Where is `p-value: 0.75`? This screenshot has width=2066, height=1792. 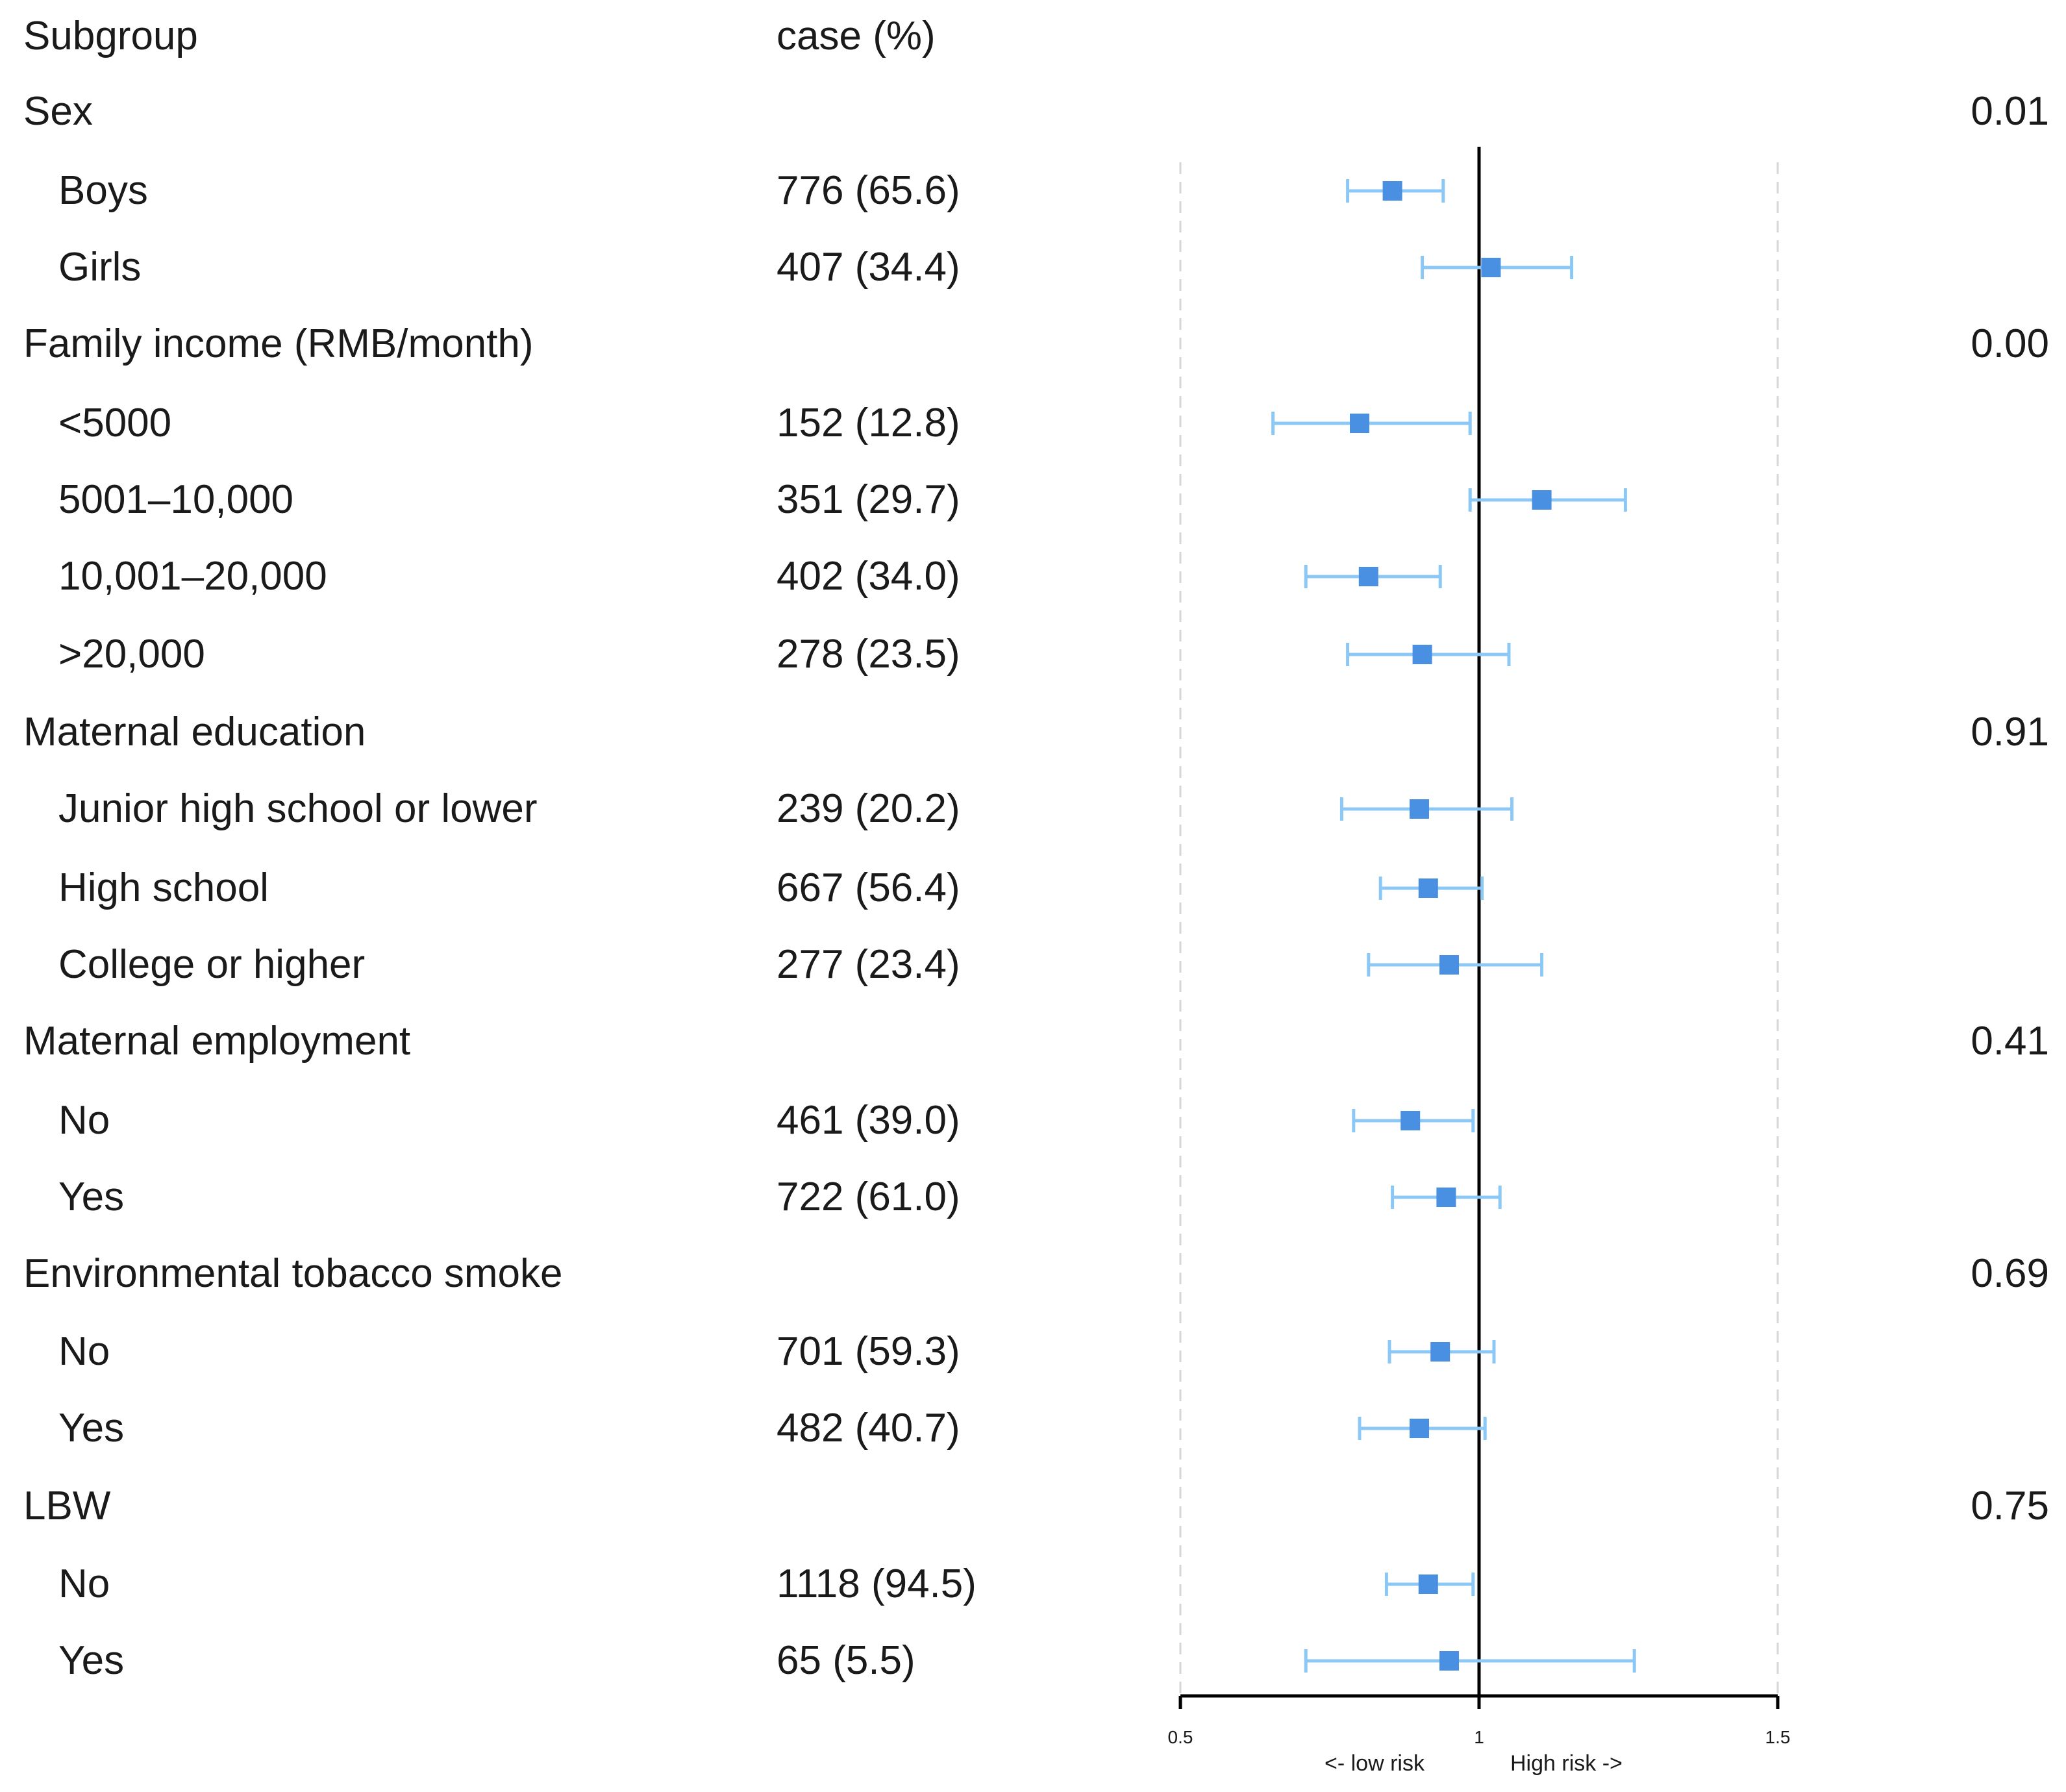 p-value: 0.75 is located at coordinates (2010, 1506).